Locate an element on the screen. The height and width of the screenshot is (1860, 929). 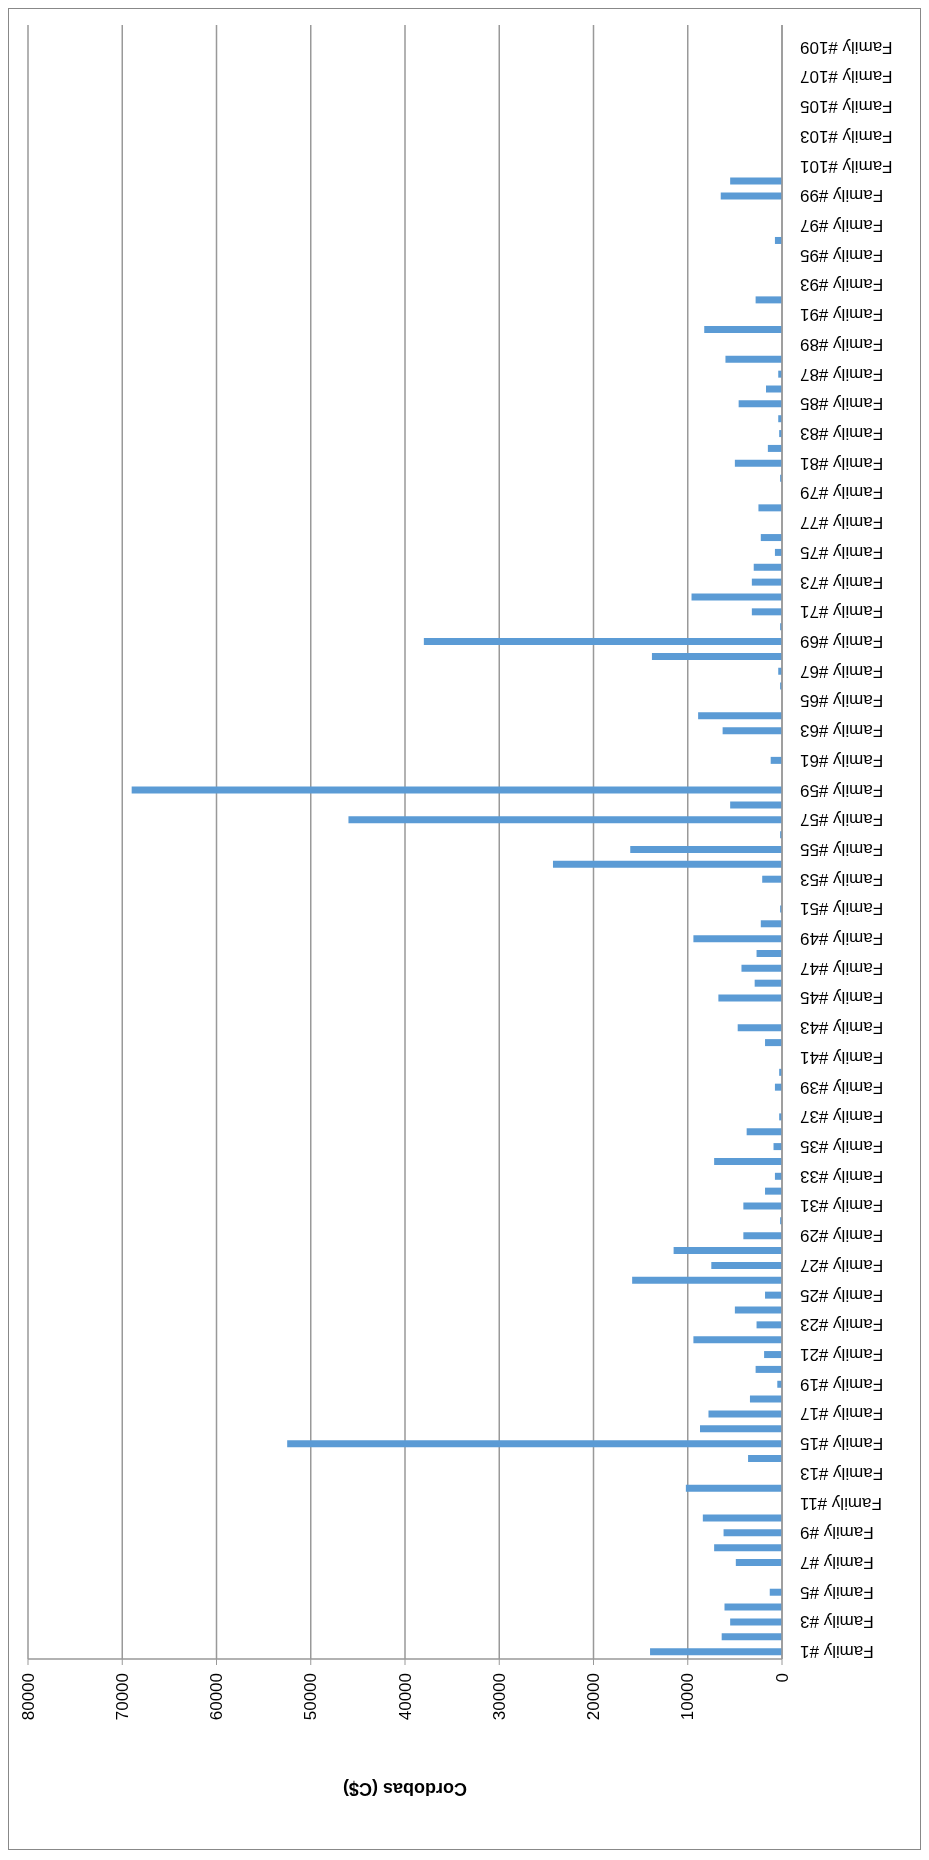
y-tick-label: Family #109 is located at coordinates (846, 47).